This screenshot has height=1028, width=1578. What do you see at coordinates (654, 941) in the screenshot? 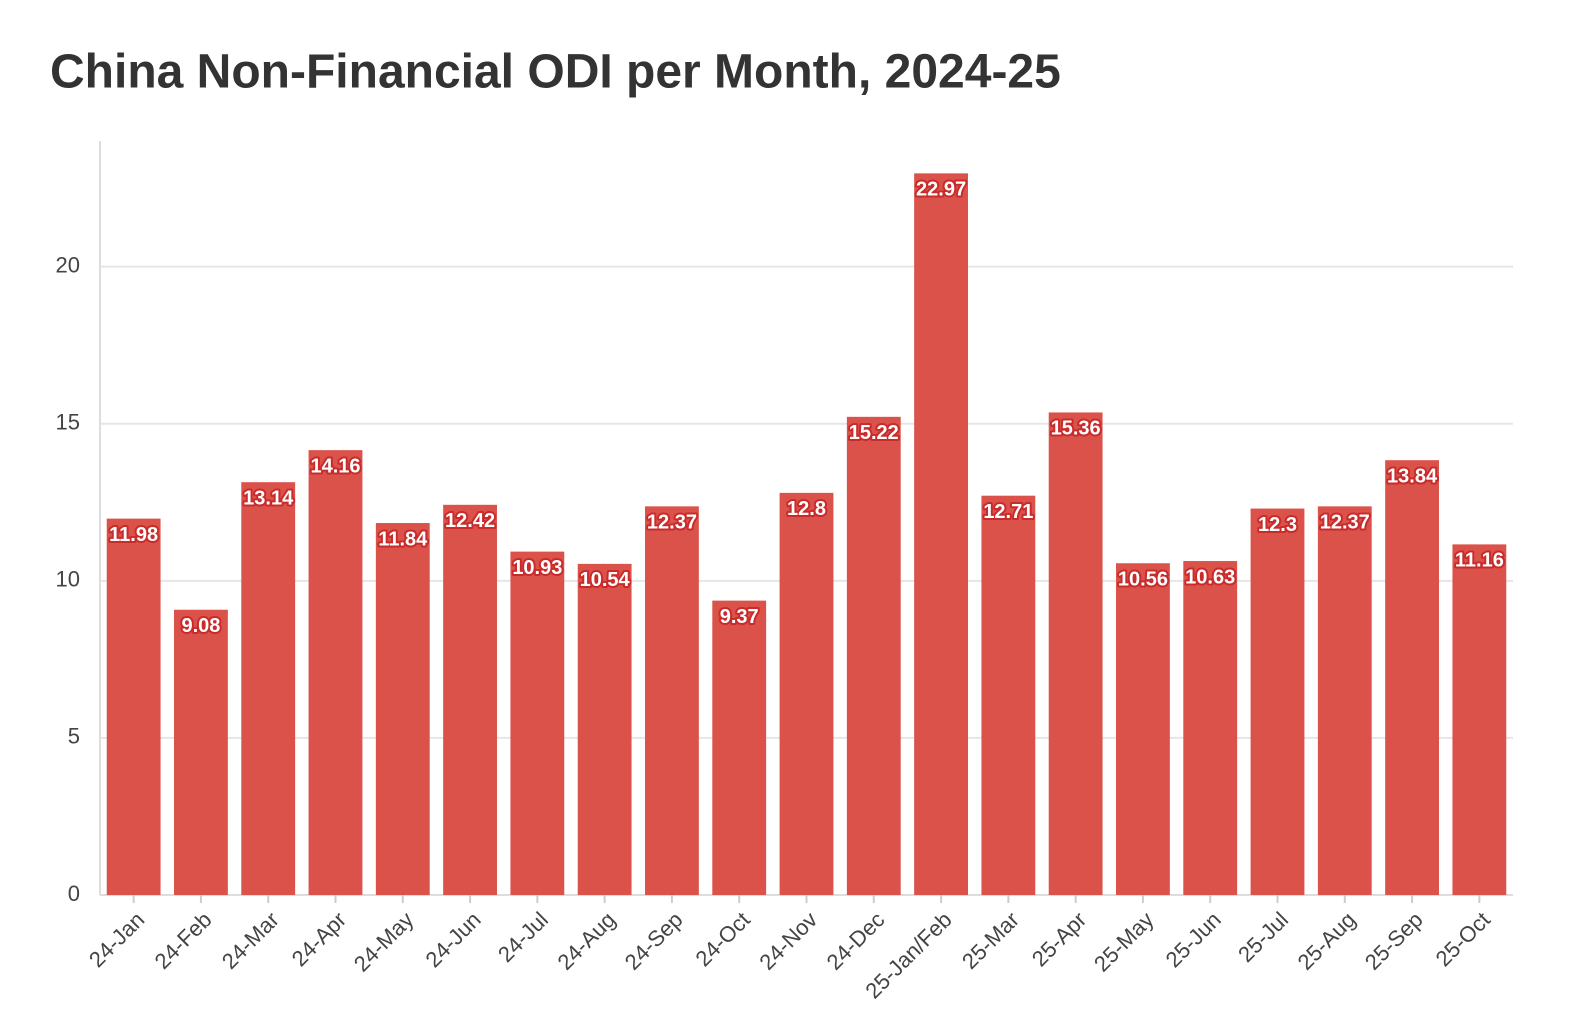
I see `x-tick-label: 24-Sep` at bounding box center [654, 941].